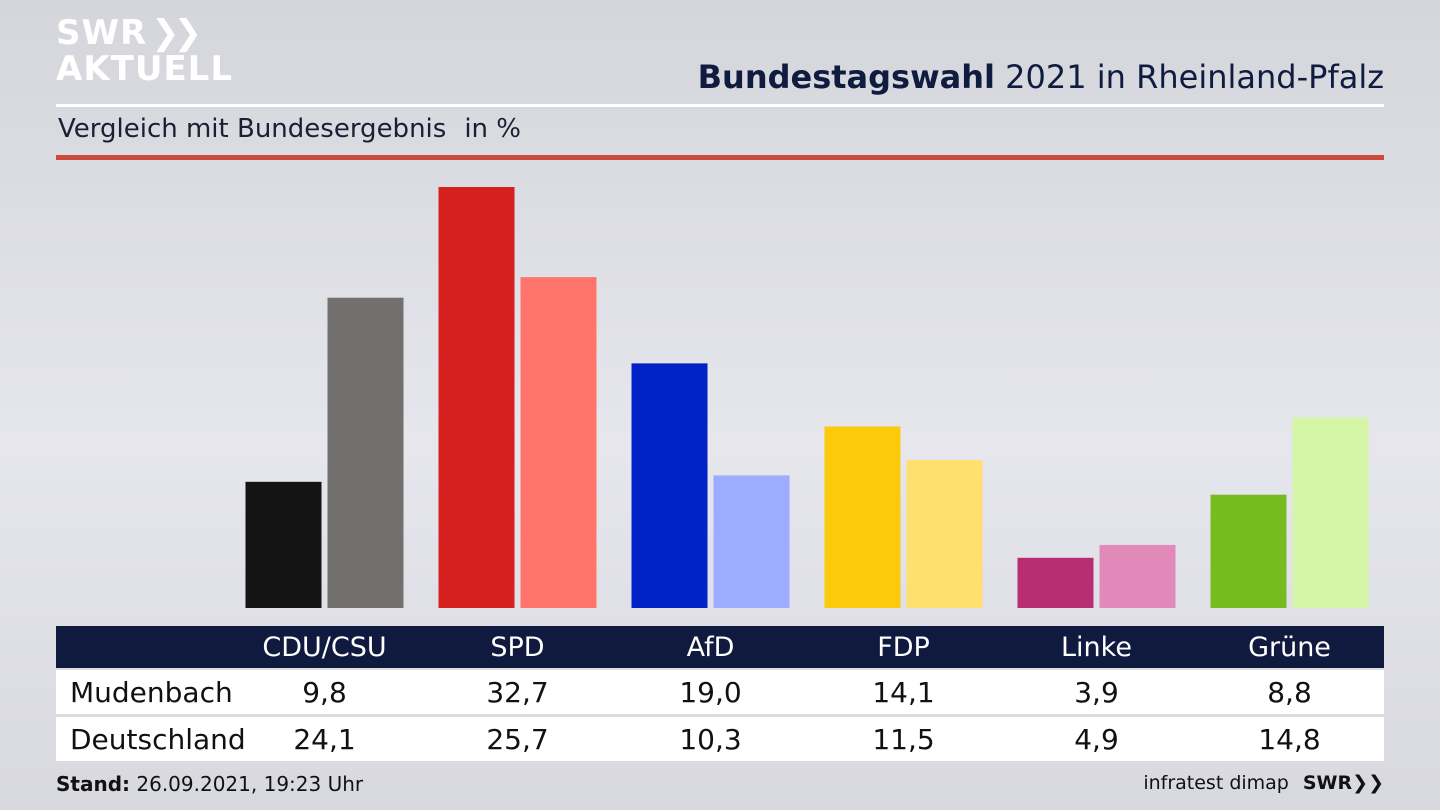 The image size is (1440, 810). I want to click on value-cell: 3,9, so click(1096, 692).